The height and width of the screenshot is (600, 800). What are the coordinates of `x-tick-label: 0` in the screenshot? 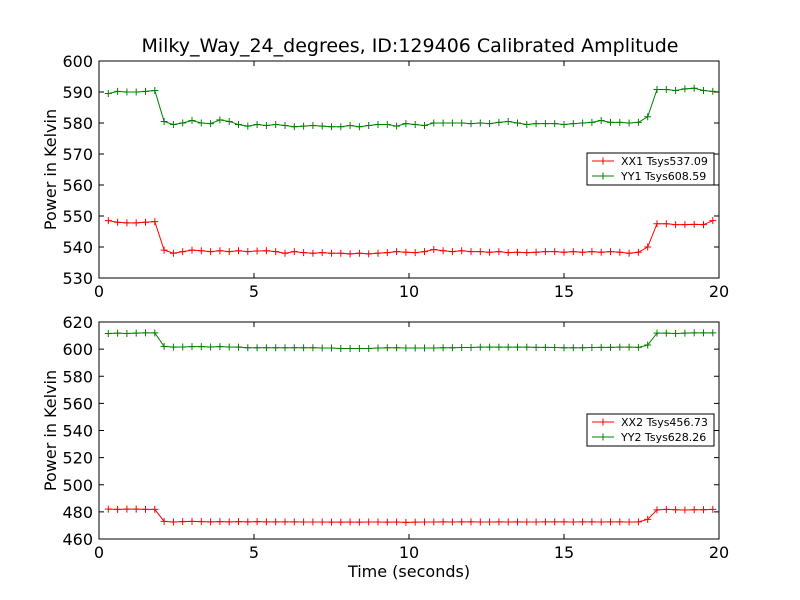 It's located at (99, 291).